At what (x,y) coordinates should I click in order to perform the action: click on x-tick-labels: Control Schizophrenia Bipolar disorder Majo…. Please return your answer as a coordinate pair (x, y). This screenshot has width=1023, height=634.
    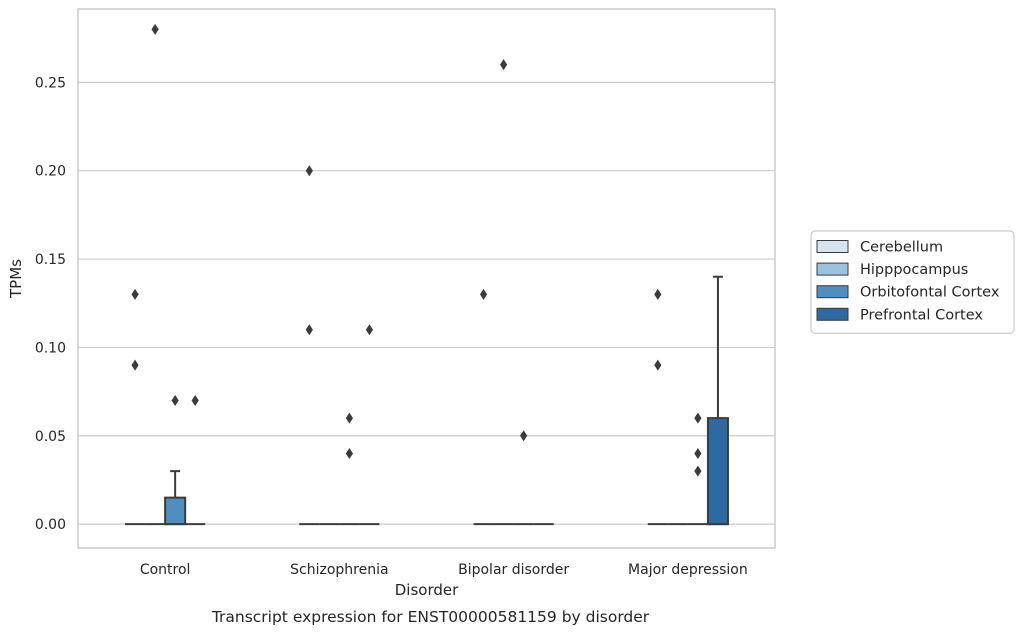
    Looking at the image, I should click on (444, 570).